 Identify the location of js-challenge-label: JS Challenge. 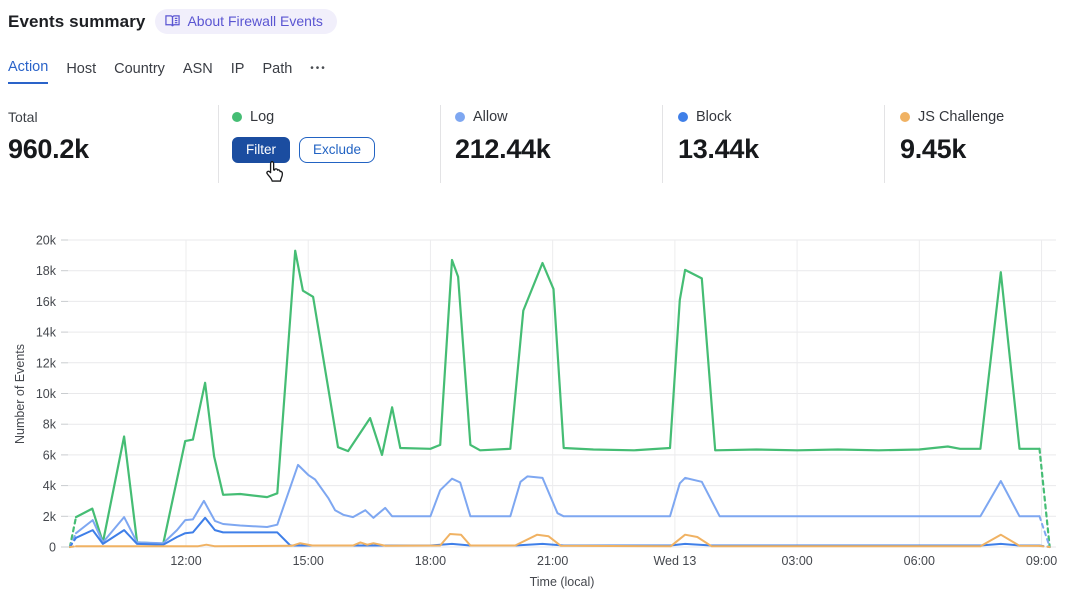
(961, 117).